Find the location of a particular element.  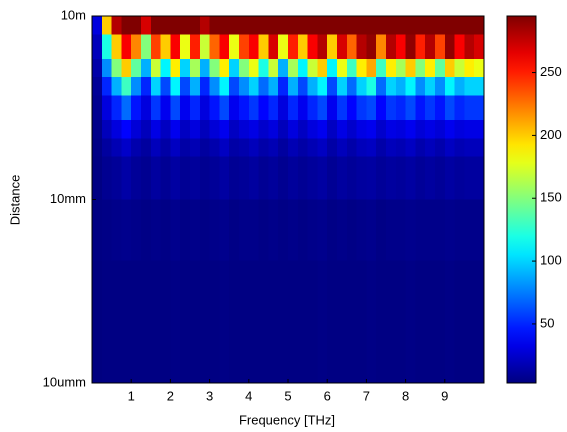

x-tick-label: 2 is located at coordinates (170, 395).